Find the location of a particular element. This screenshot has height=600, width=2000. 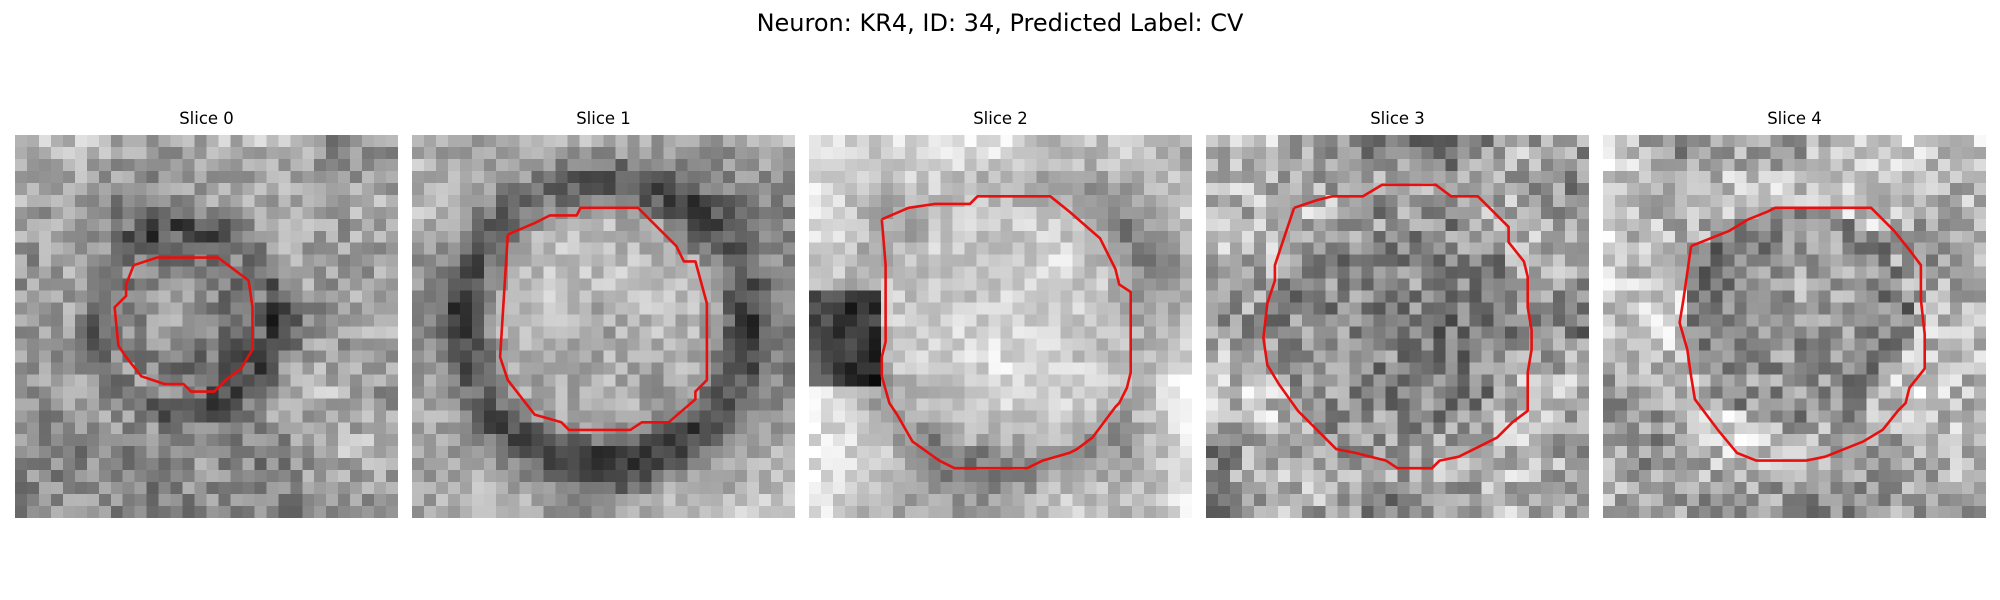

slice-title-2: Slice 2 is located at coordinates (1000, 118).